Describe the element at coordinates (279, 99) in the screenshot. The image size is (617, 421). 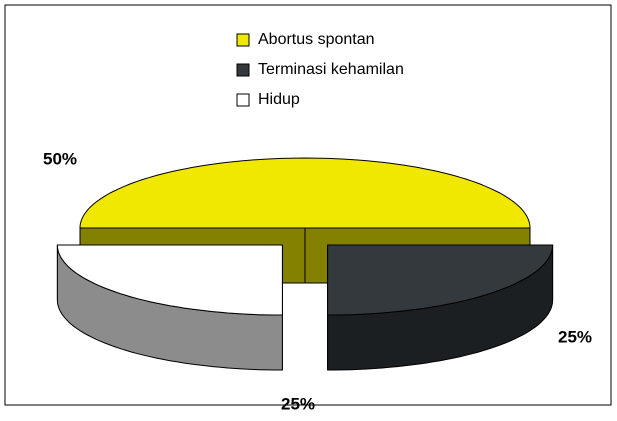
I see `legend-label: Hidup` at that location.